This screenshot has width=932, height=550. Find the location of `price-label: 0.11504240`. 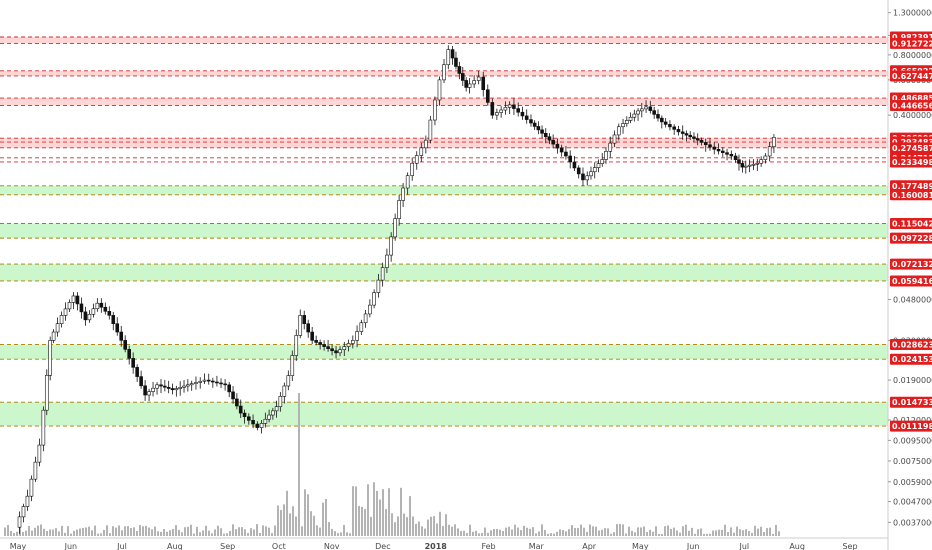

price-label: 0.11504240 is located at coordinates (912, 223).